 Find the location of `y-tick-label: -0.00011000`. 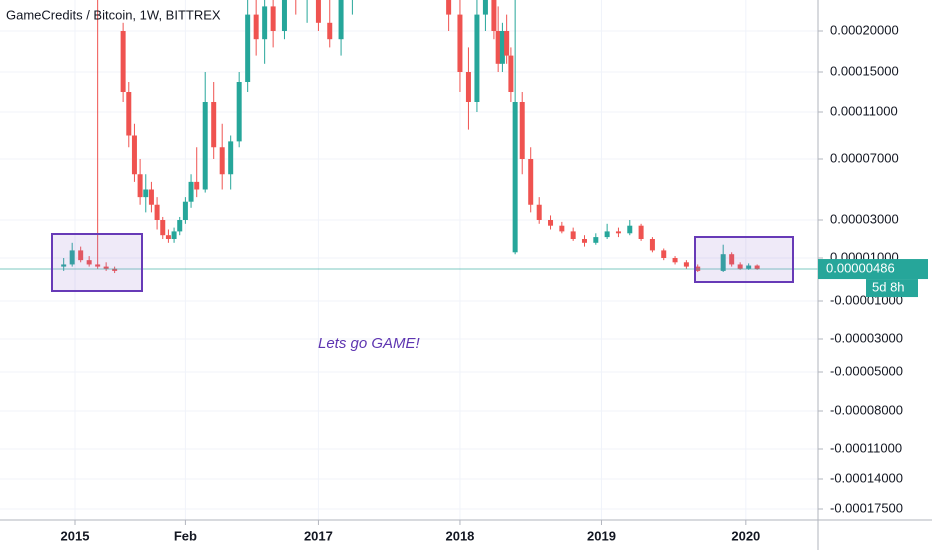

y-tick-label: -0.00011000 is located at coordinates (866, 447).